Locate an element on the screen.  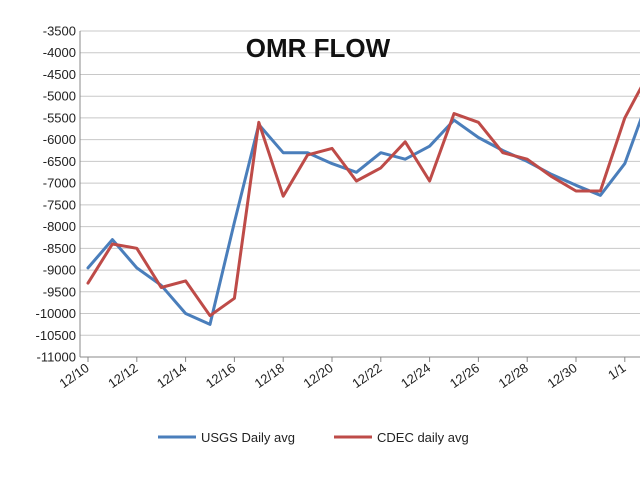
y-tick-label: -4500 is located at coordinates (59, 74).